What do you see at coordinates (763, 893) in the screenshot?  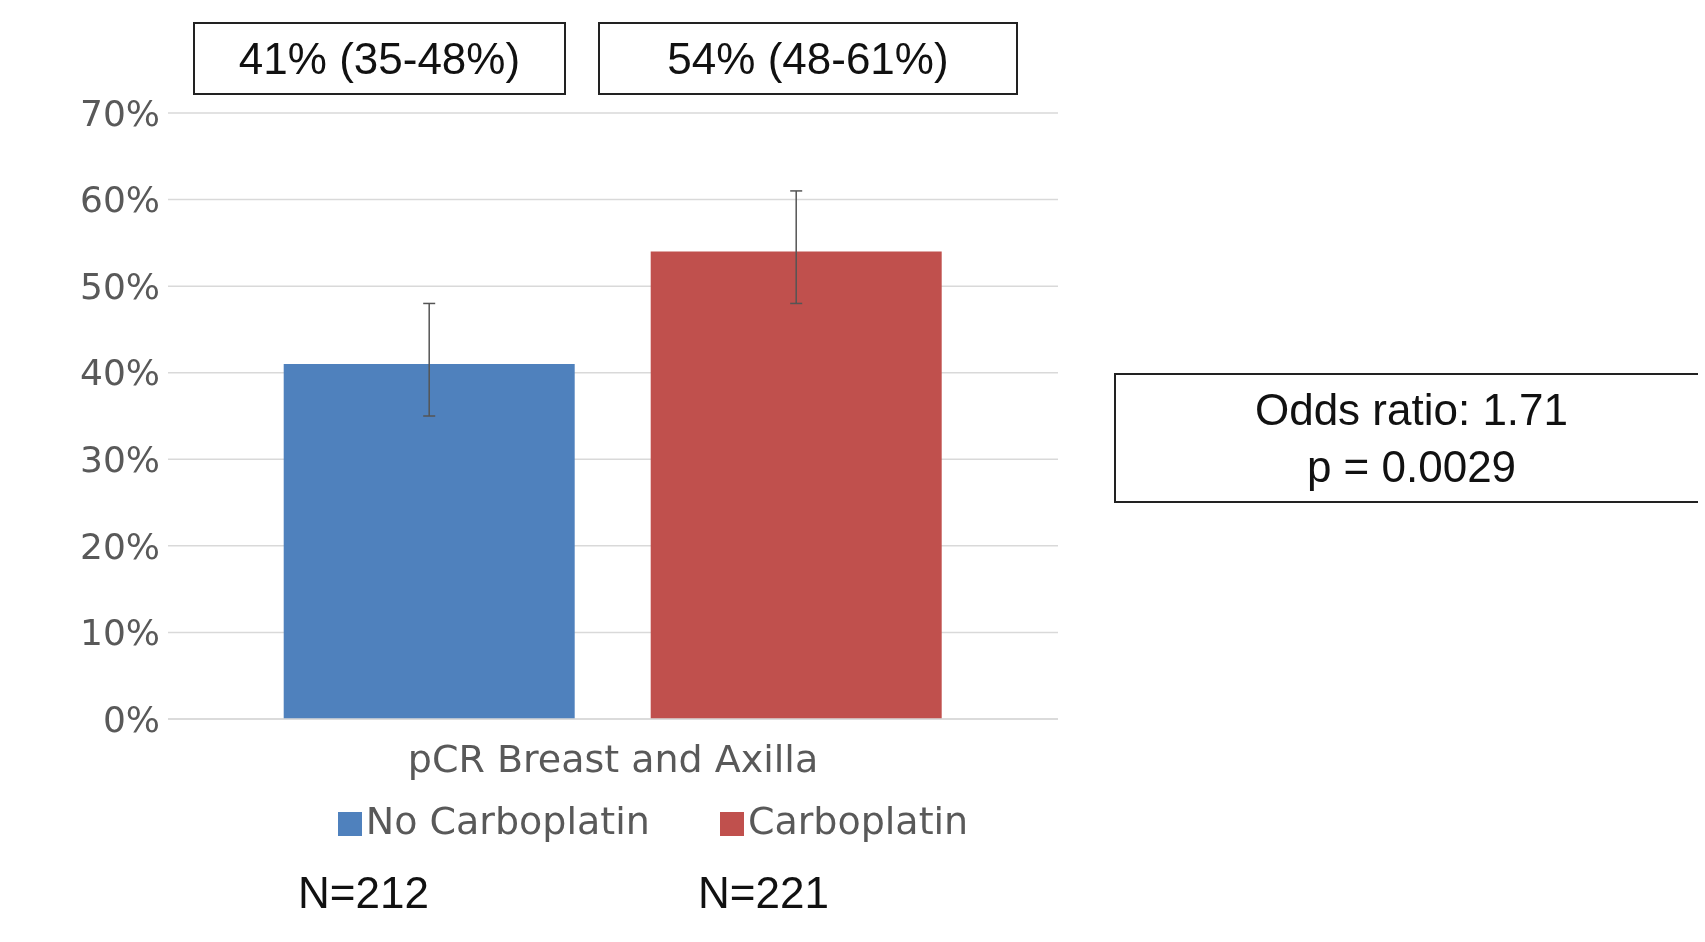 I see `text: N=221` at bounding box center [763, 893].